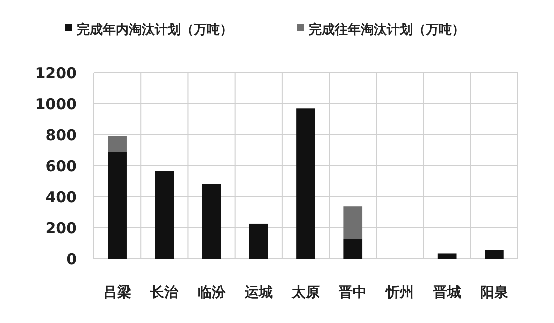 The width and height of the screenshot is (554, 323). Describe the element at coordinates (494, 293) in the screenshot. I see `x-tick-label: 阳泉` at that location.